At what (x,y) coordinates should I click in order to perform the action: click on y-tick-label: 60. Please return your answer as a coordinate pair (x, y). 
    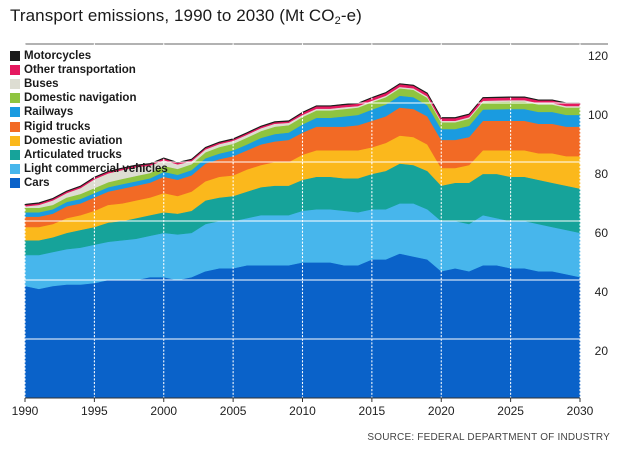
    Looking at the image, I should click on (602, 233).